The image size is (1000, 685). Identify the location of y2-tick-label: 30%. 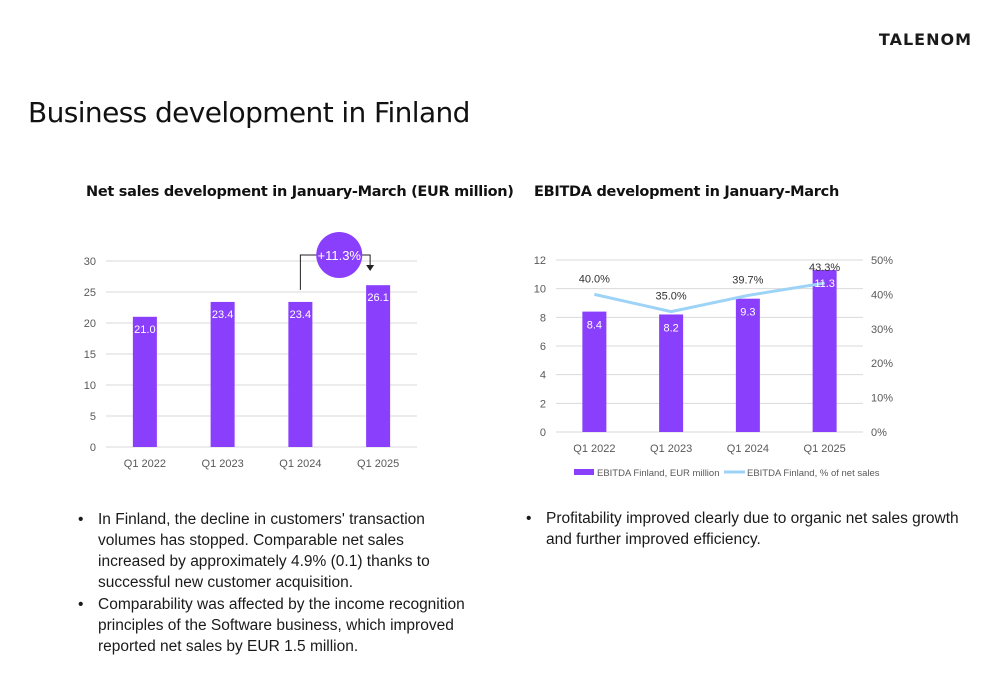
(882, 330).